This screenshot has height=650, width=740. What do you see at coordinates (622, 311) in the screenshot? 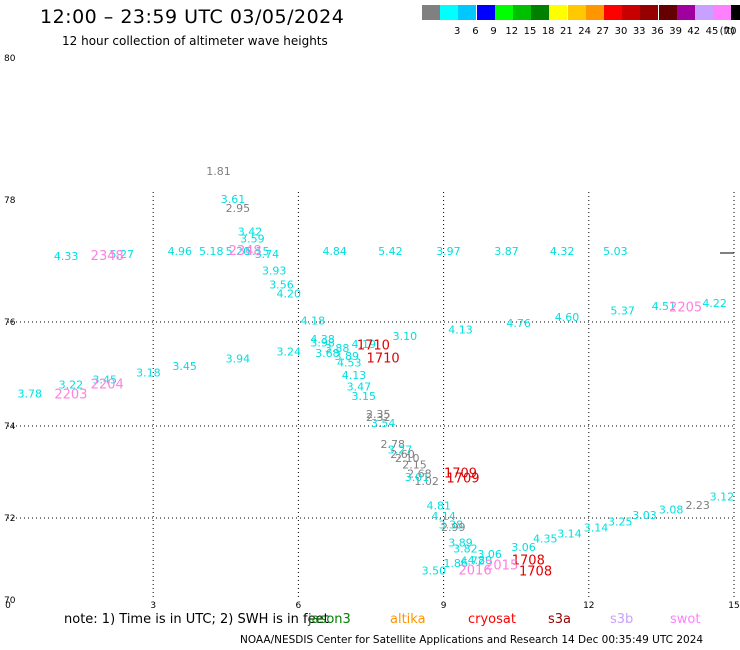
I see `wave-height-value: 5.37` at bounding box center [622, 311].